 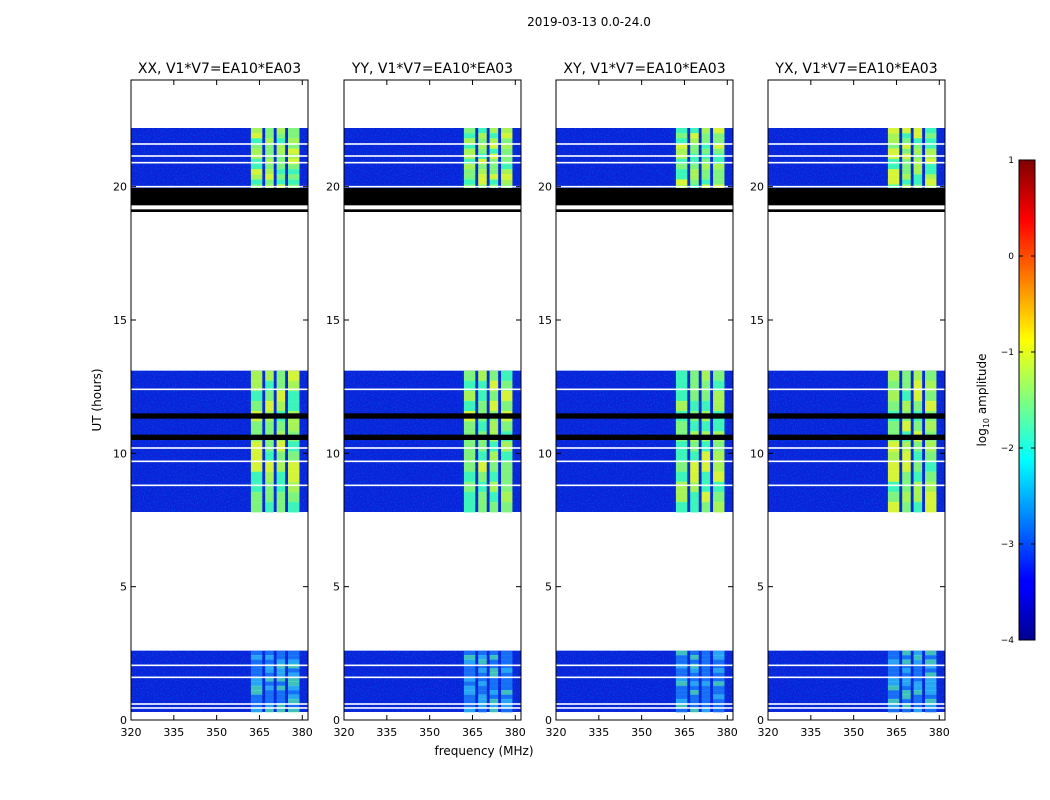 What do you see at coordinates (1027, 400) in the screenshot?
I see `colorbar-gradient` at bounding box center [1027, 400].